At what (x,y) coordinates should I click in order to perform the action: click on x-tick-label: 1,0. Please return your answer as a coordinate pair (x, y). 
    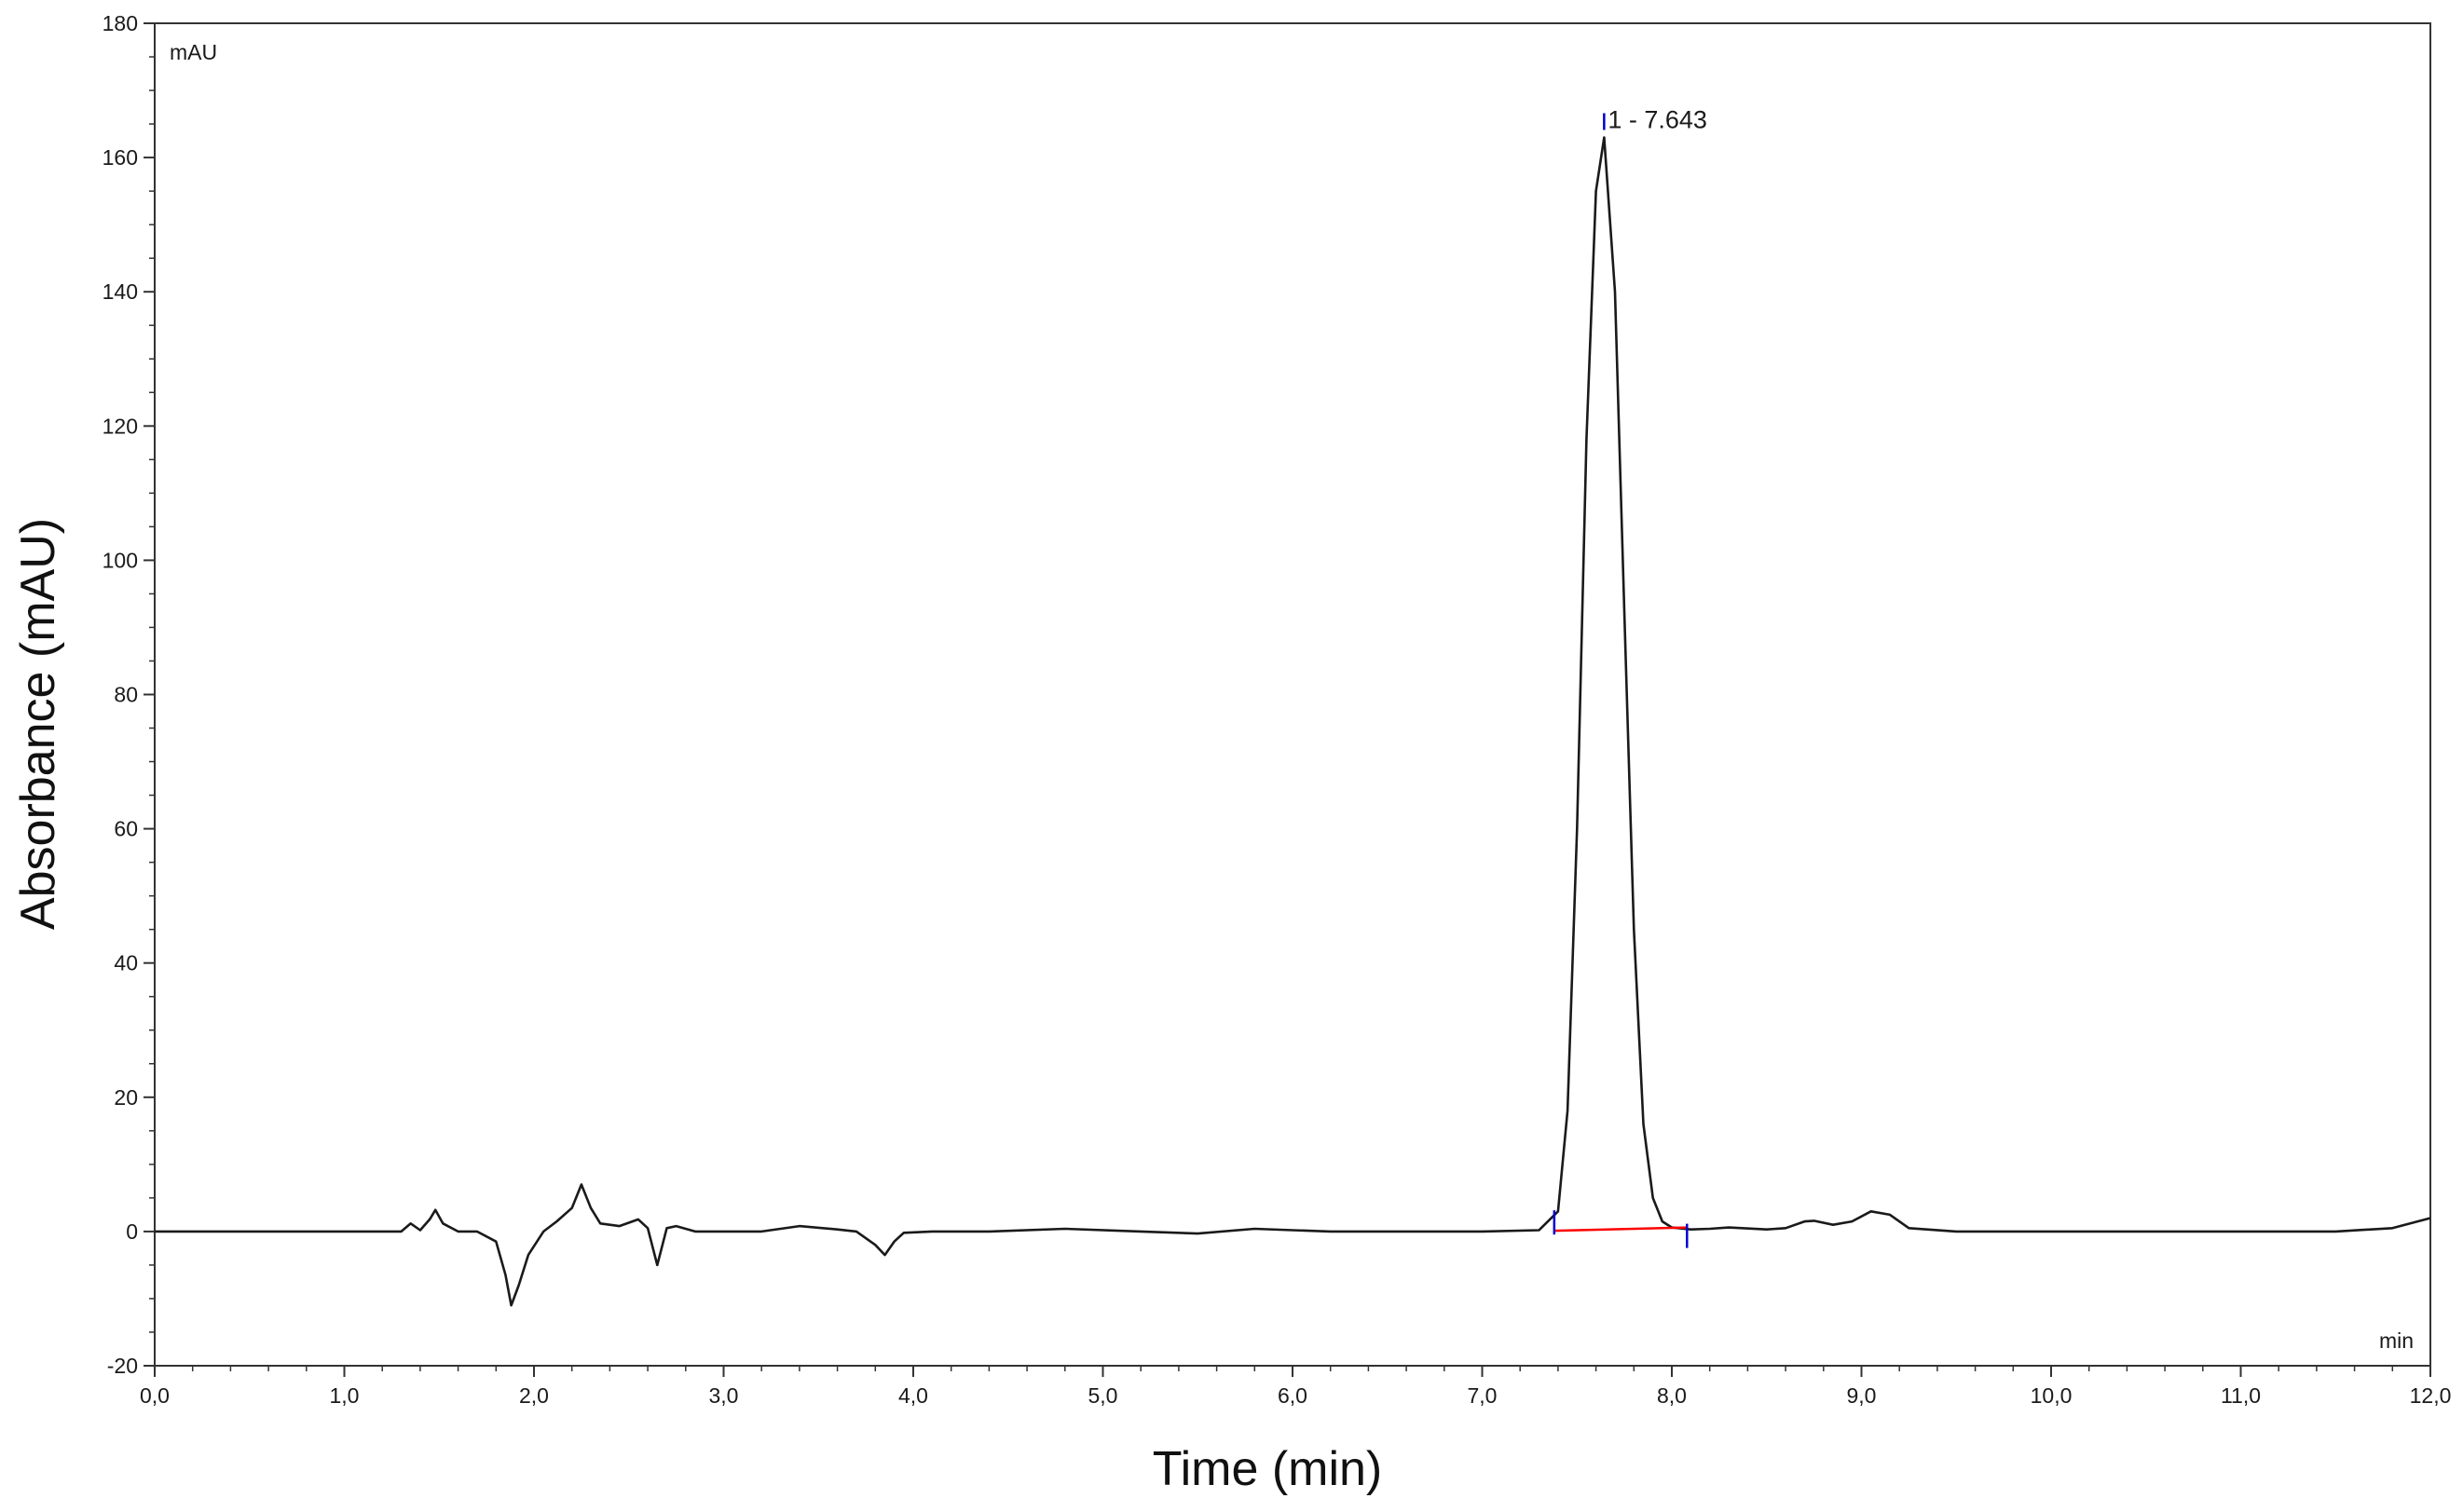
    Looking at the image, I should click on (345, 1395).